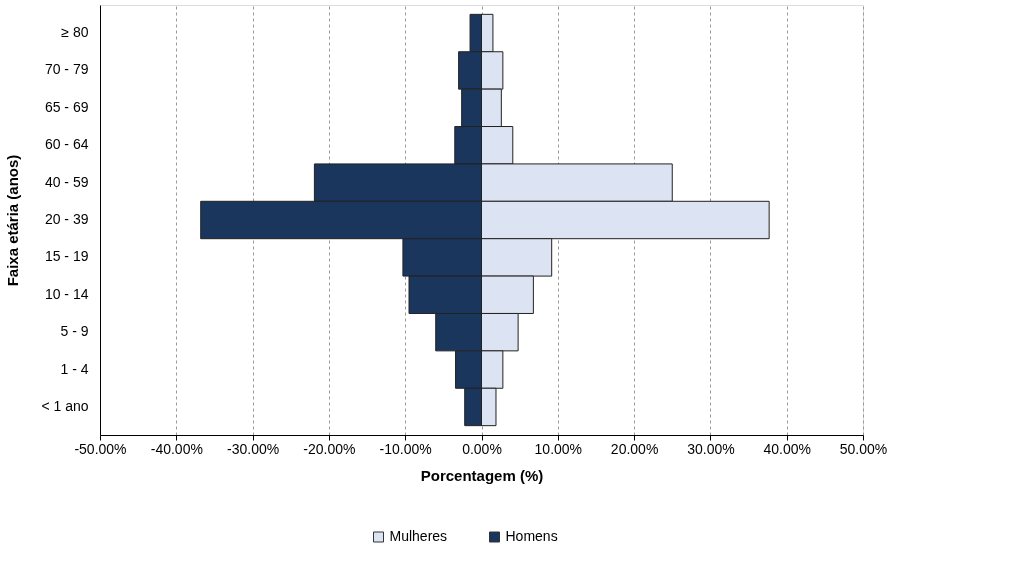  I want to click on y-tick-label: < 1 ano, so click(65, 405).